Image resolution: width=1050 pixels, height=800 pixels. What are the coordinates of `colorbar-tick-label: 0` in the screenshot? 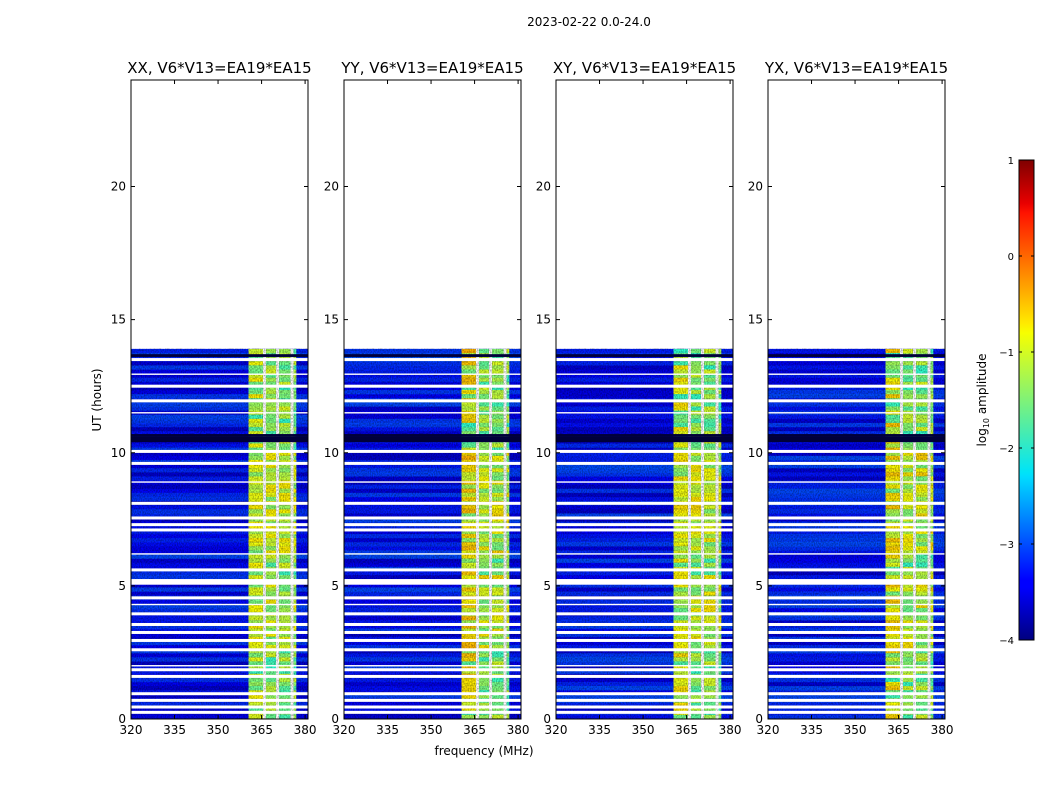 It's located at (1011, 257).